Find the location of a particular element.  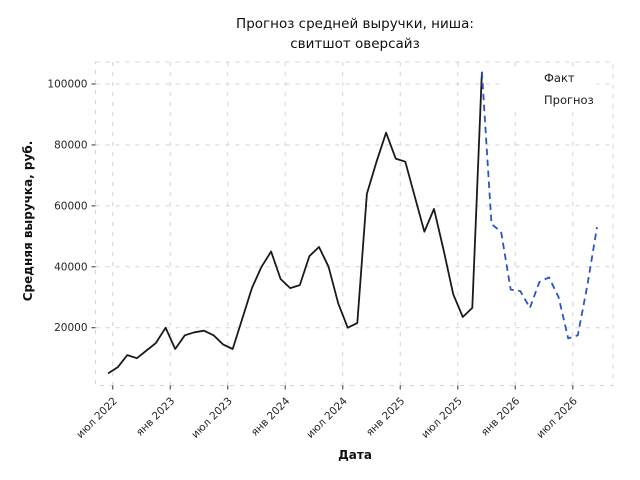

svg-text: июл 2025 is located at coordinates (442, 418).